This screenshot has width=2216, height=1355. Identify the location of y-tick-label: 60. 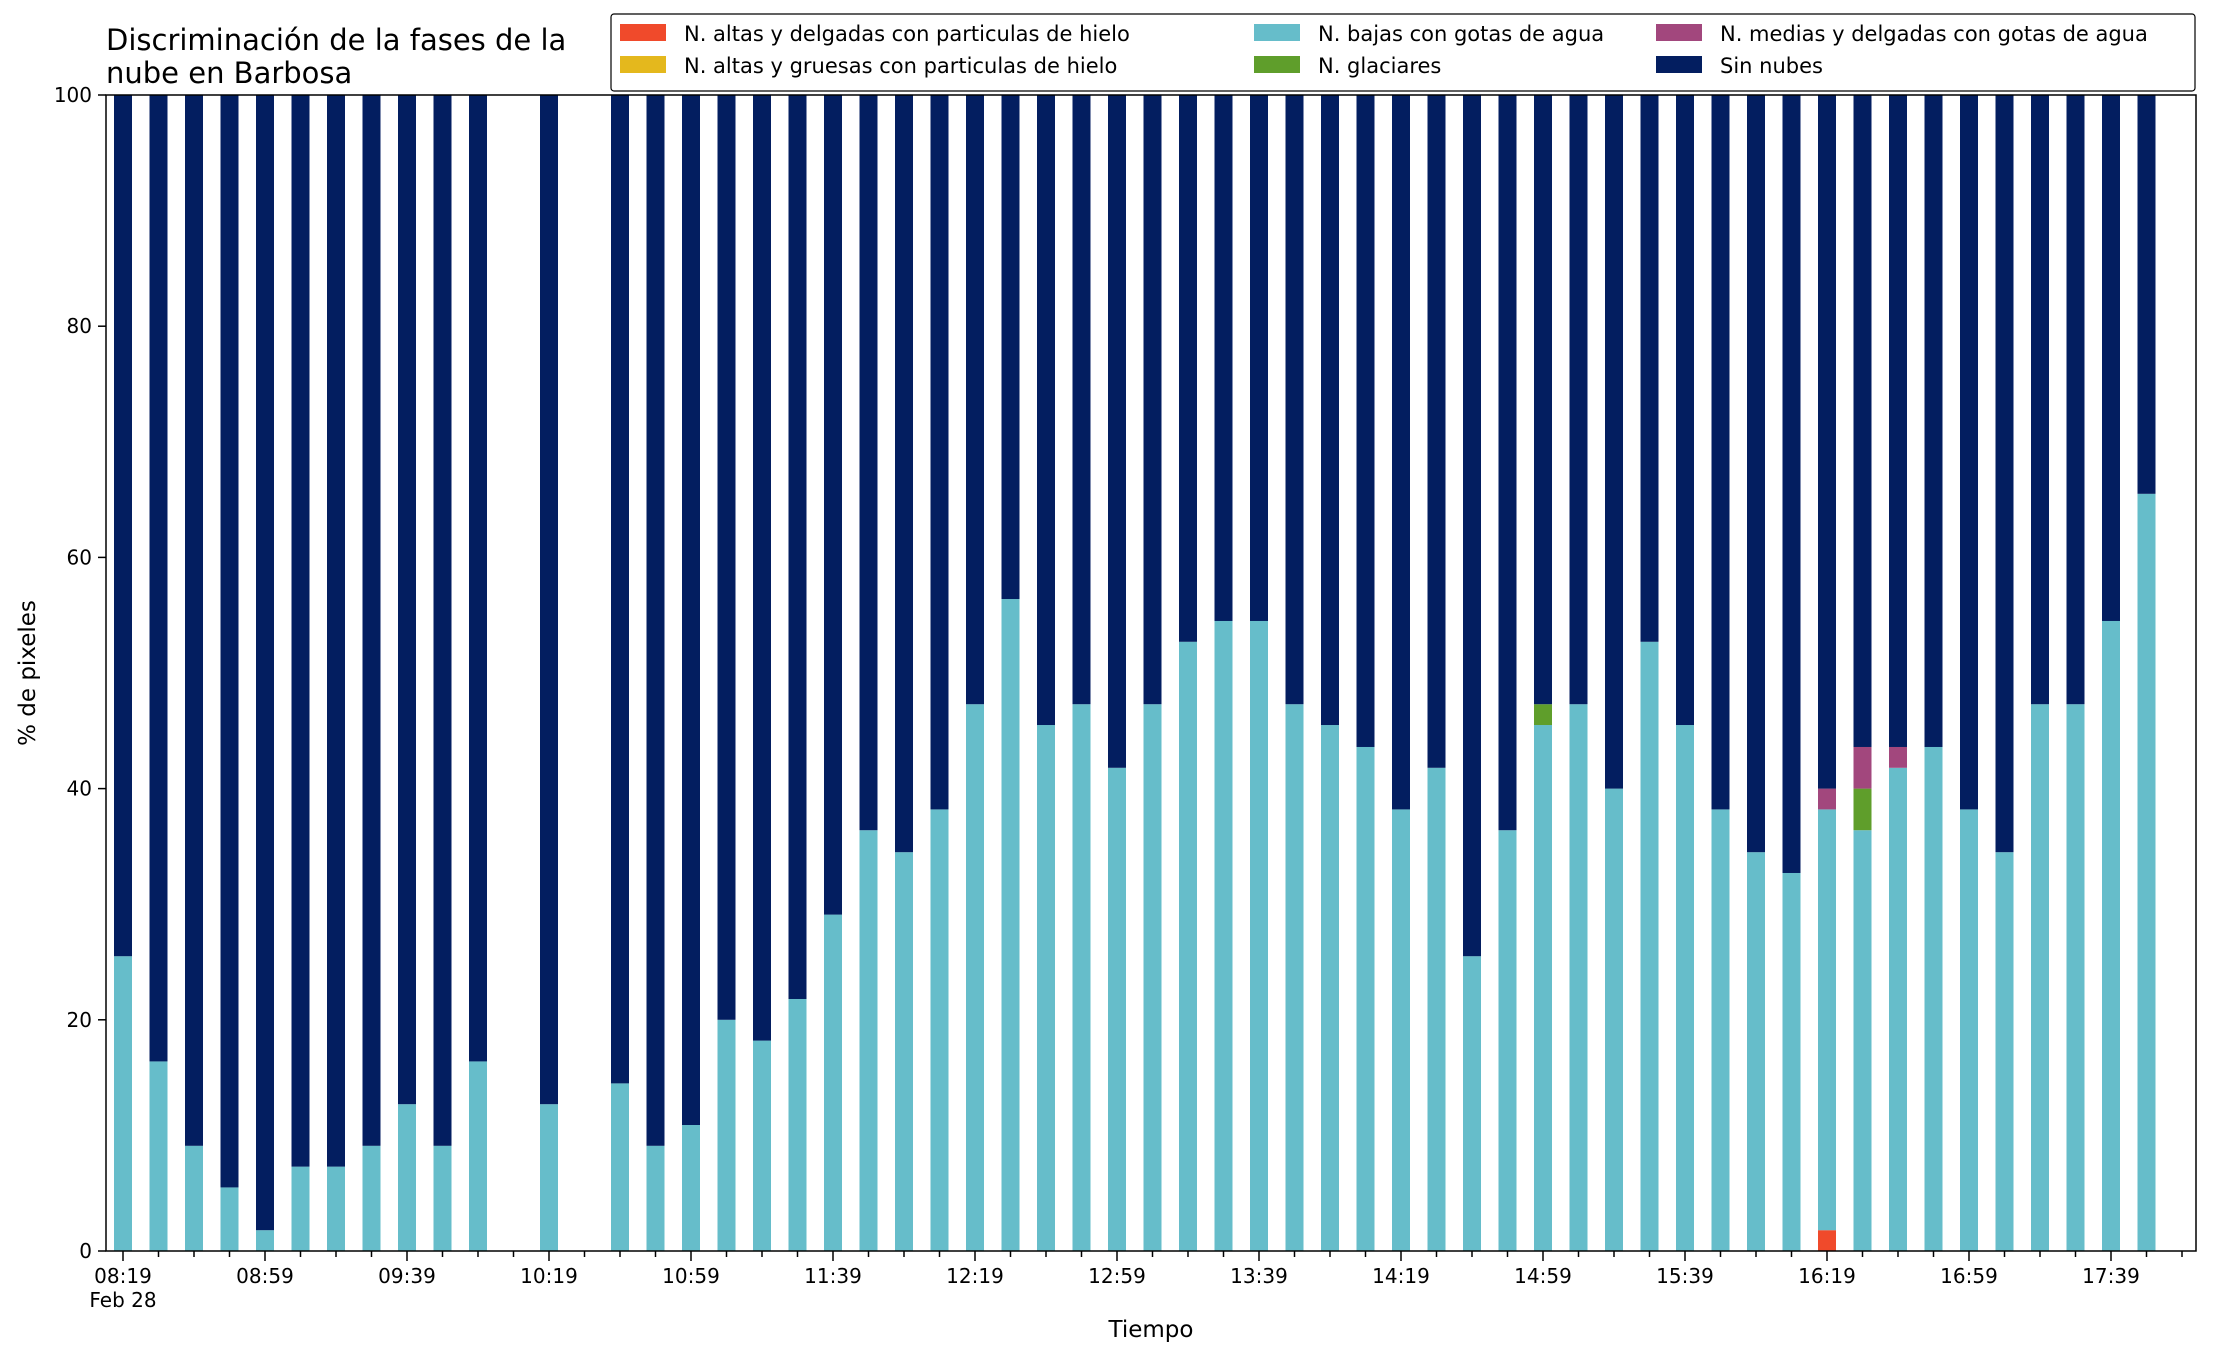
(79, 557).